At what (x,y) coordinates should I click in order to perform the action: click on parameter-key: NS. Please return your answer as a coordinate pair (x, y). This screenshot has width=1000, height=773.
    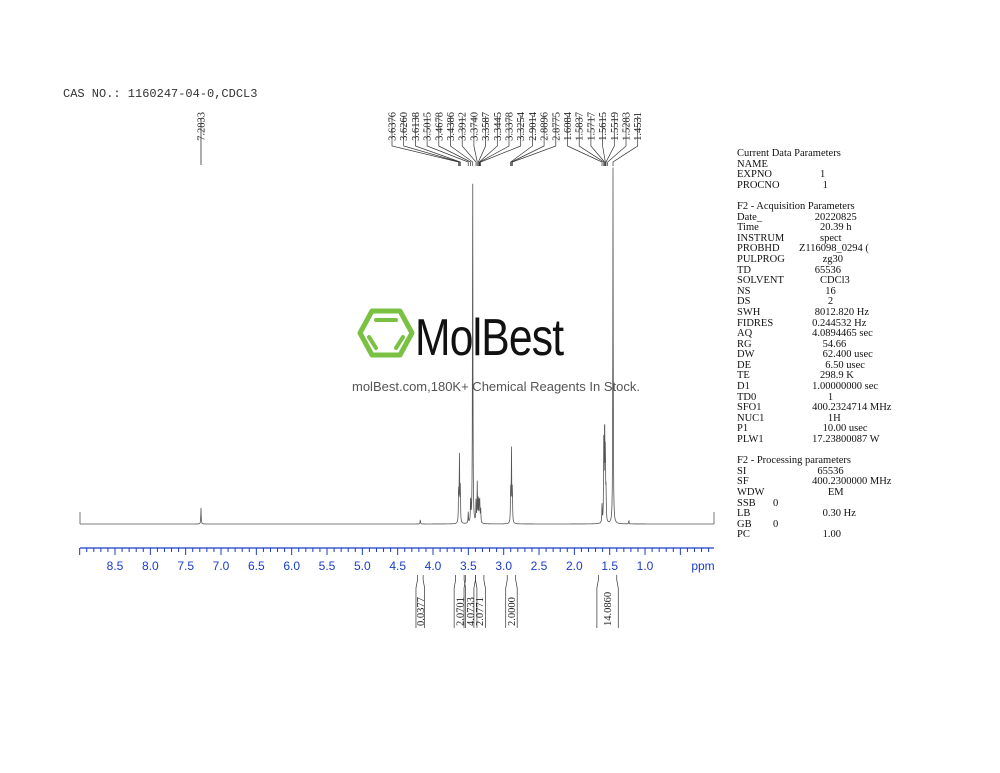
    Looking at the image, I should click on (744, 291).